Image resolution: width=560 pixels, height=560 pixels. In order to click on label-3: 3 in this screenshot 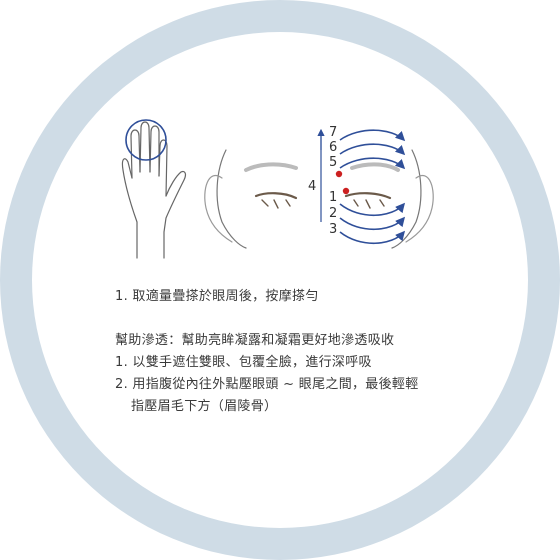, I will do `click(333, 229)`.